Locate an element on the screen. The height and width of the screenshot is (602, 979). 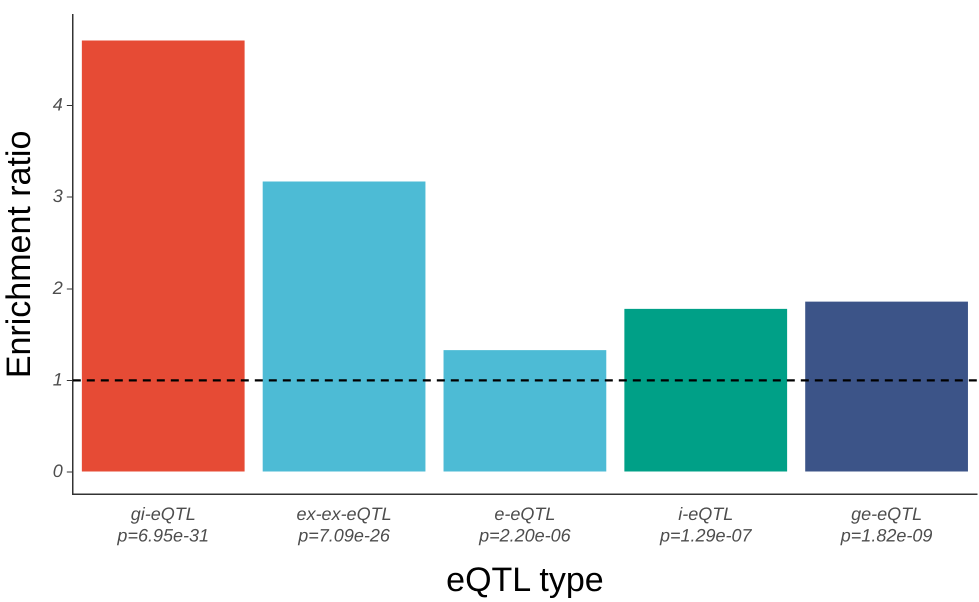
y-tick-label: 0 is located at coordinates (57, 471).